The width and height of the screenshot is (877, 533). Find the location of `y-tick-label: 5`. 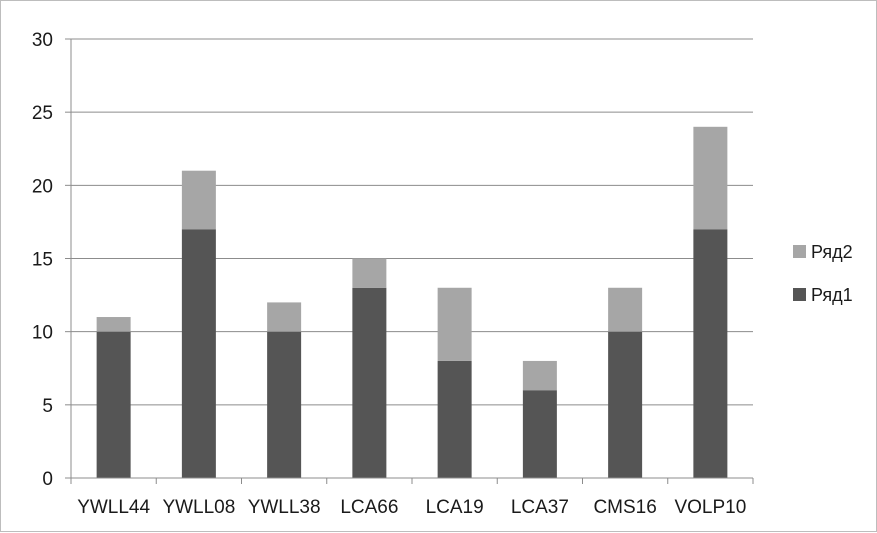

y-tick-label: 5 is located at coordinates (47, 406).